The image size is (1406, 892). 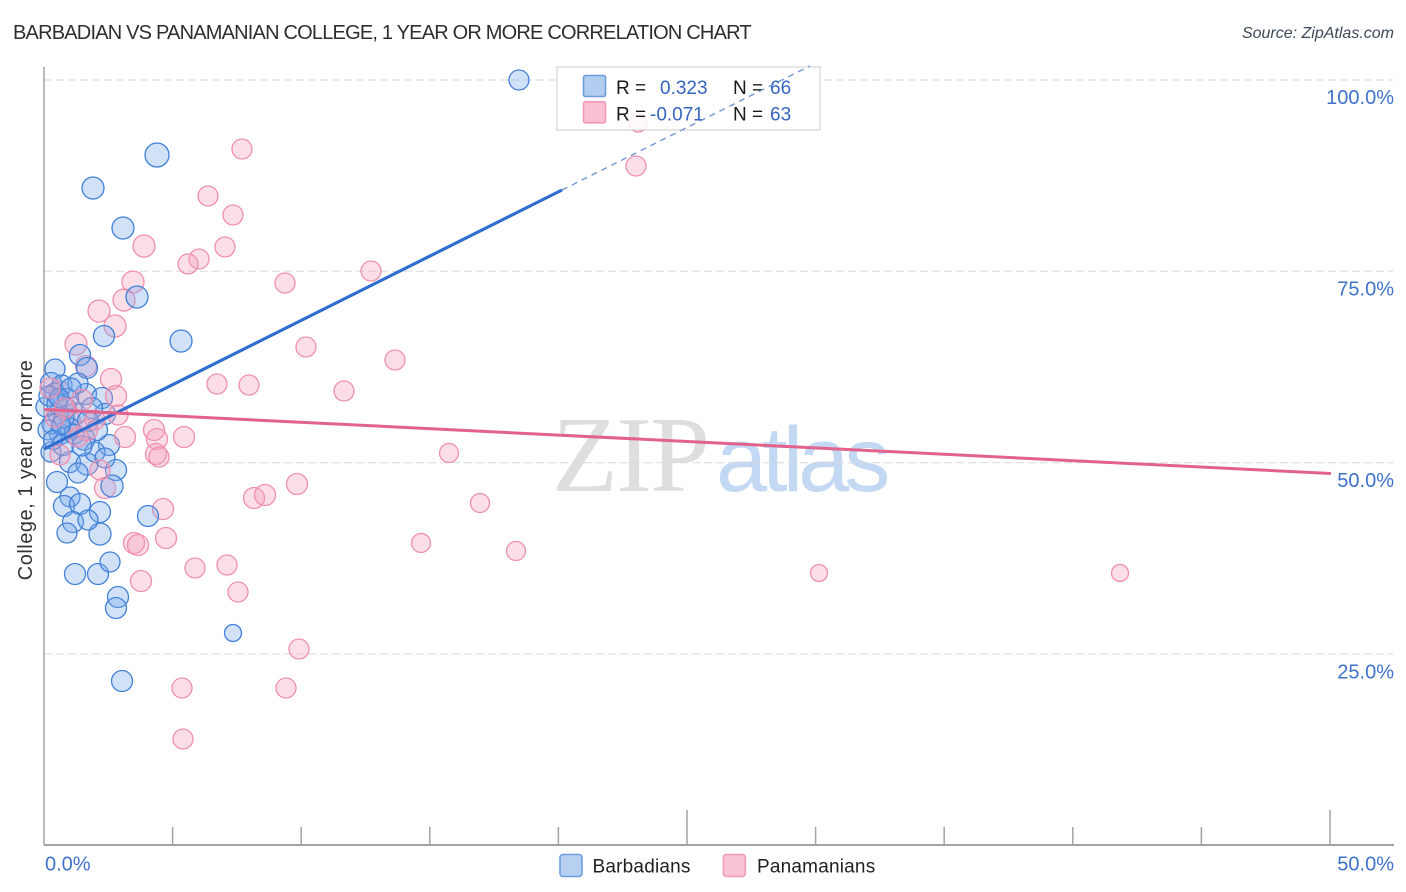 I want to click on svg-text: Panamanians, so click(x=816, y=867).